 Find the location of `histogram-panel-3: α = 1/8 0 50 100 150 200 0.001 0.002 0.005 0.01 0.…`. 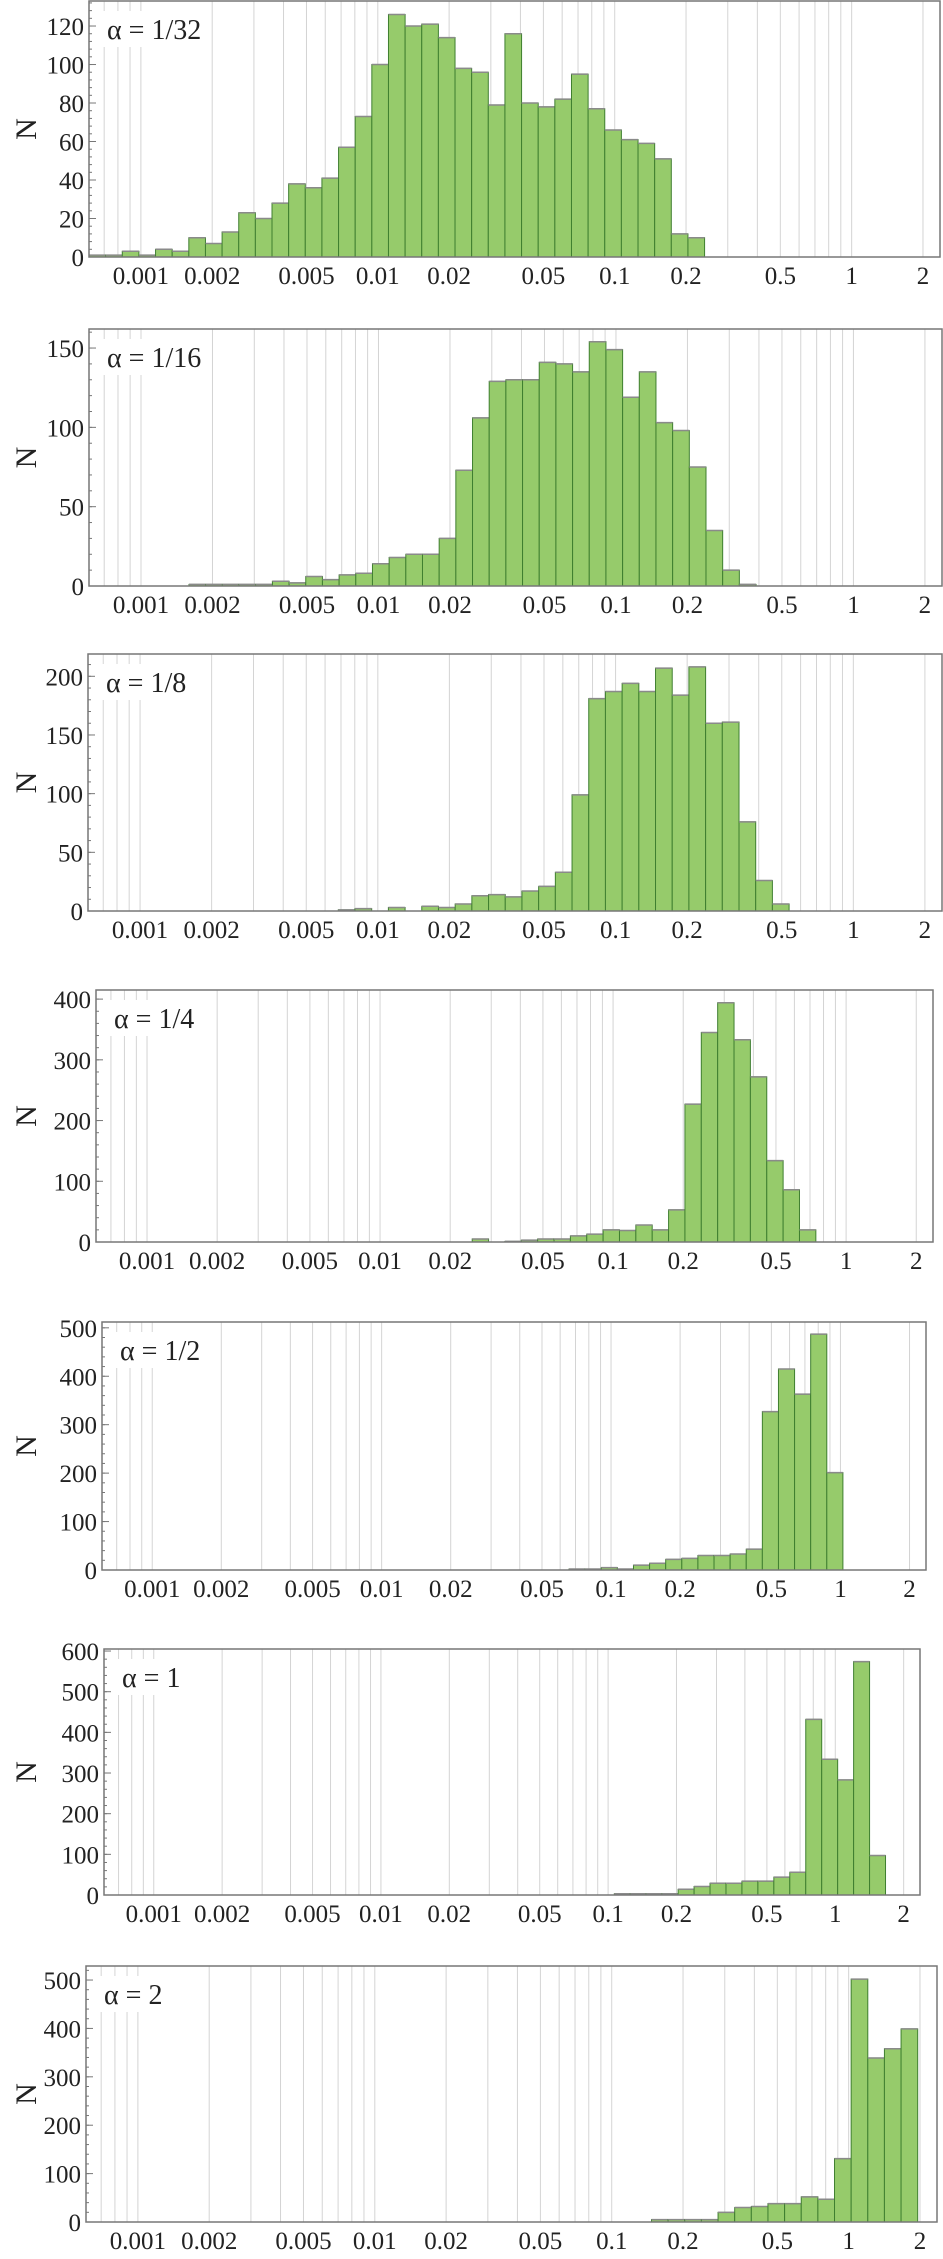

histogram-panel-3: α = 1/8 0 50 100 150 200 0.001 0.002 0.005 0.01 0.… is located at coordinates (476, 798).